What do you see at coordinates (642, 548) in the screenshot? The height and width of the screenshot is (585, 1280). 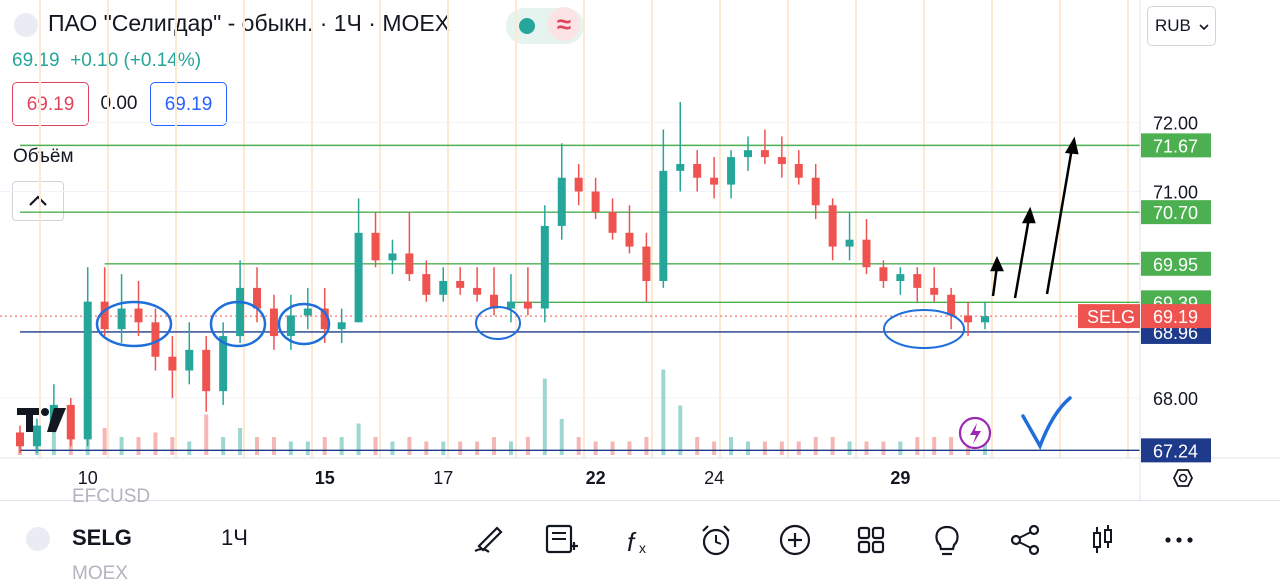 I see `svg-text: x` at bounding box center [642, 548].